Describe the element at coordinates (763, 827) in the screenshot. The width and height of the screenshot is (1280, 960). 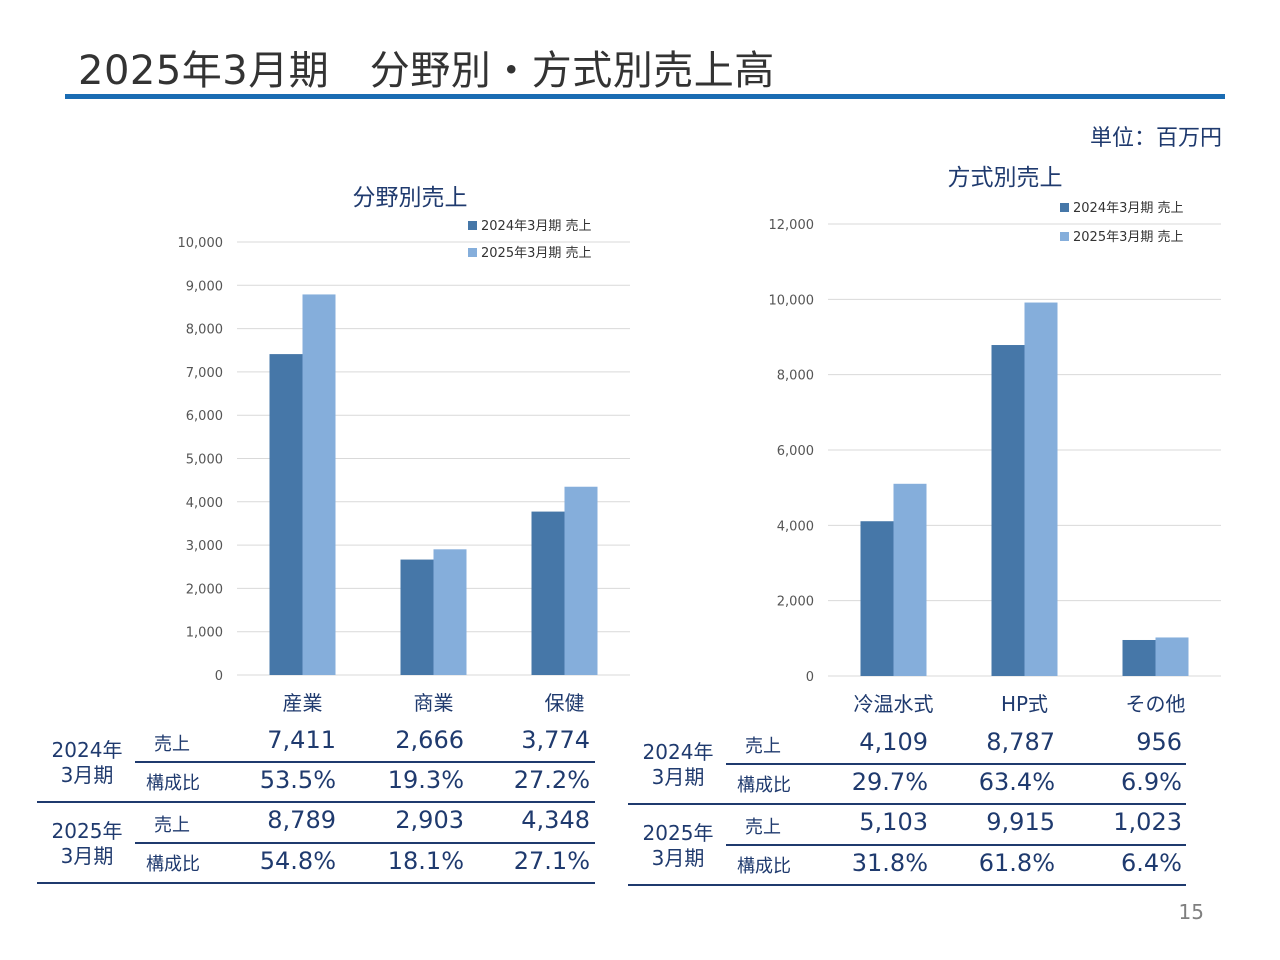
I see `method-row2-sales-label: 売上` at that location.